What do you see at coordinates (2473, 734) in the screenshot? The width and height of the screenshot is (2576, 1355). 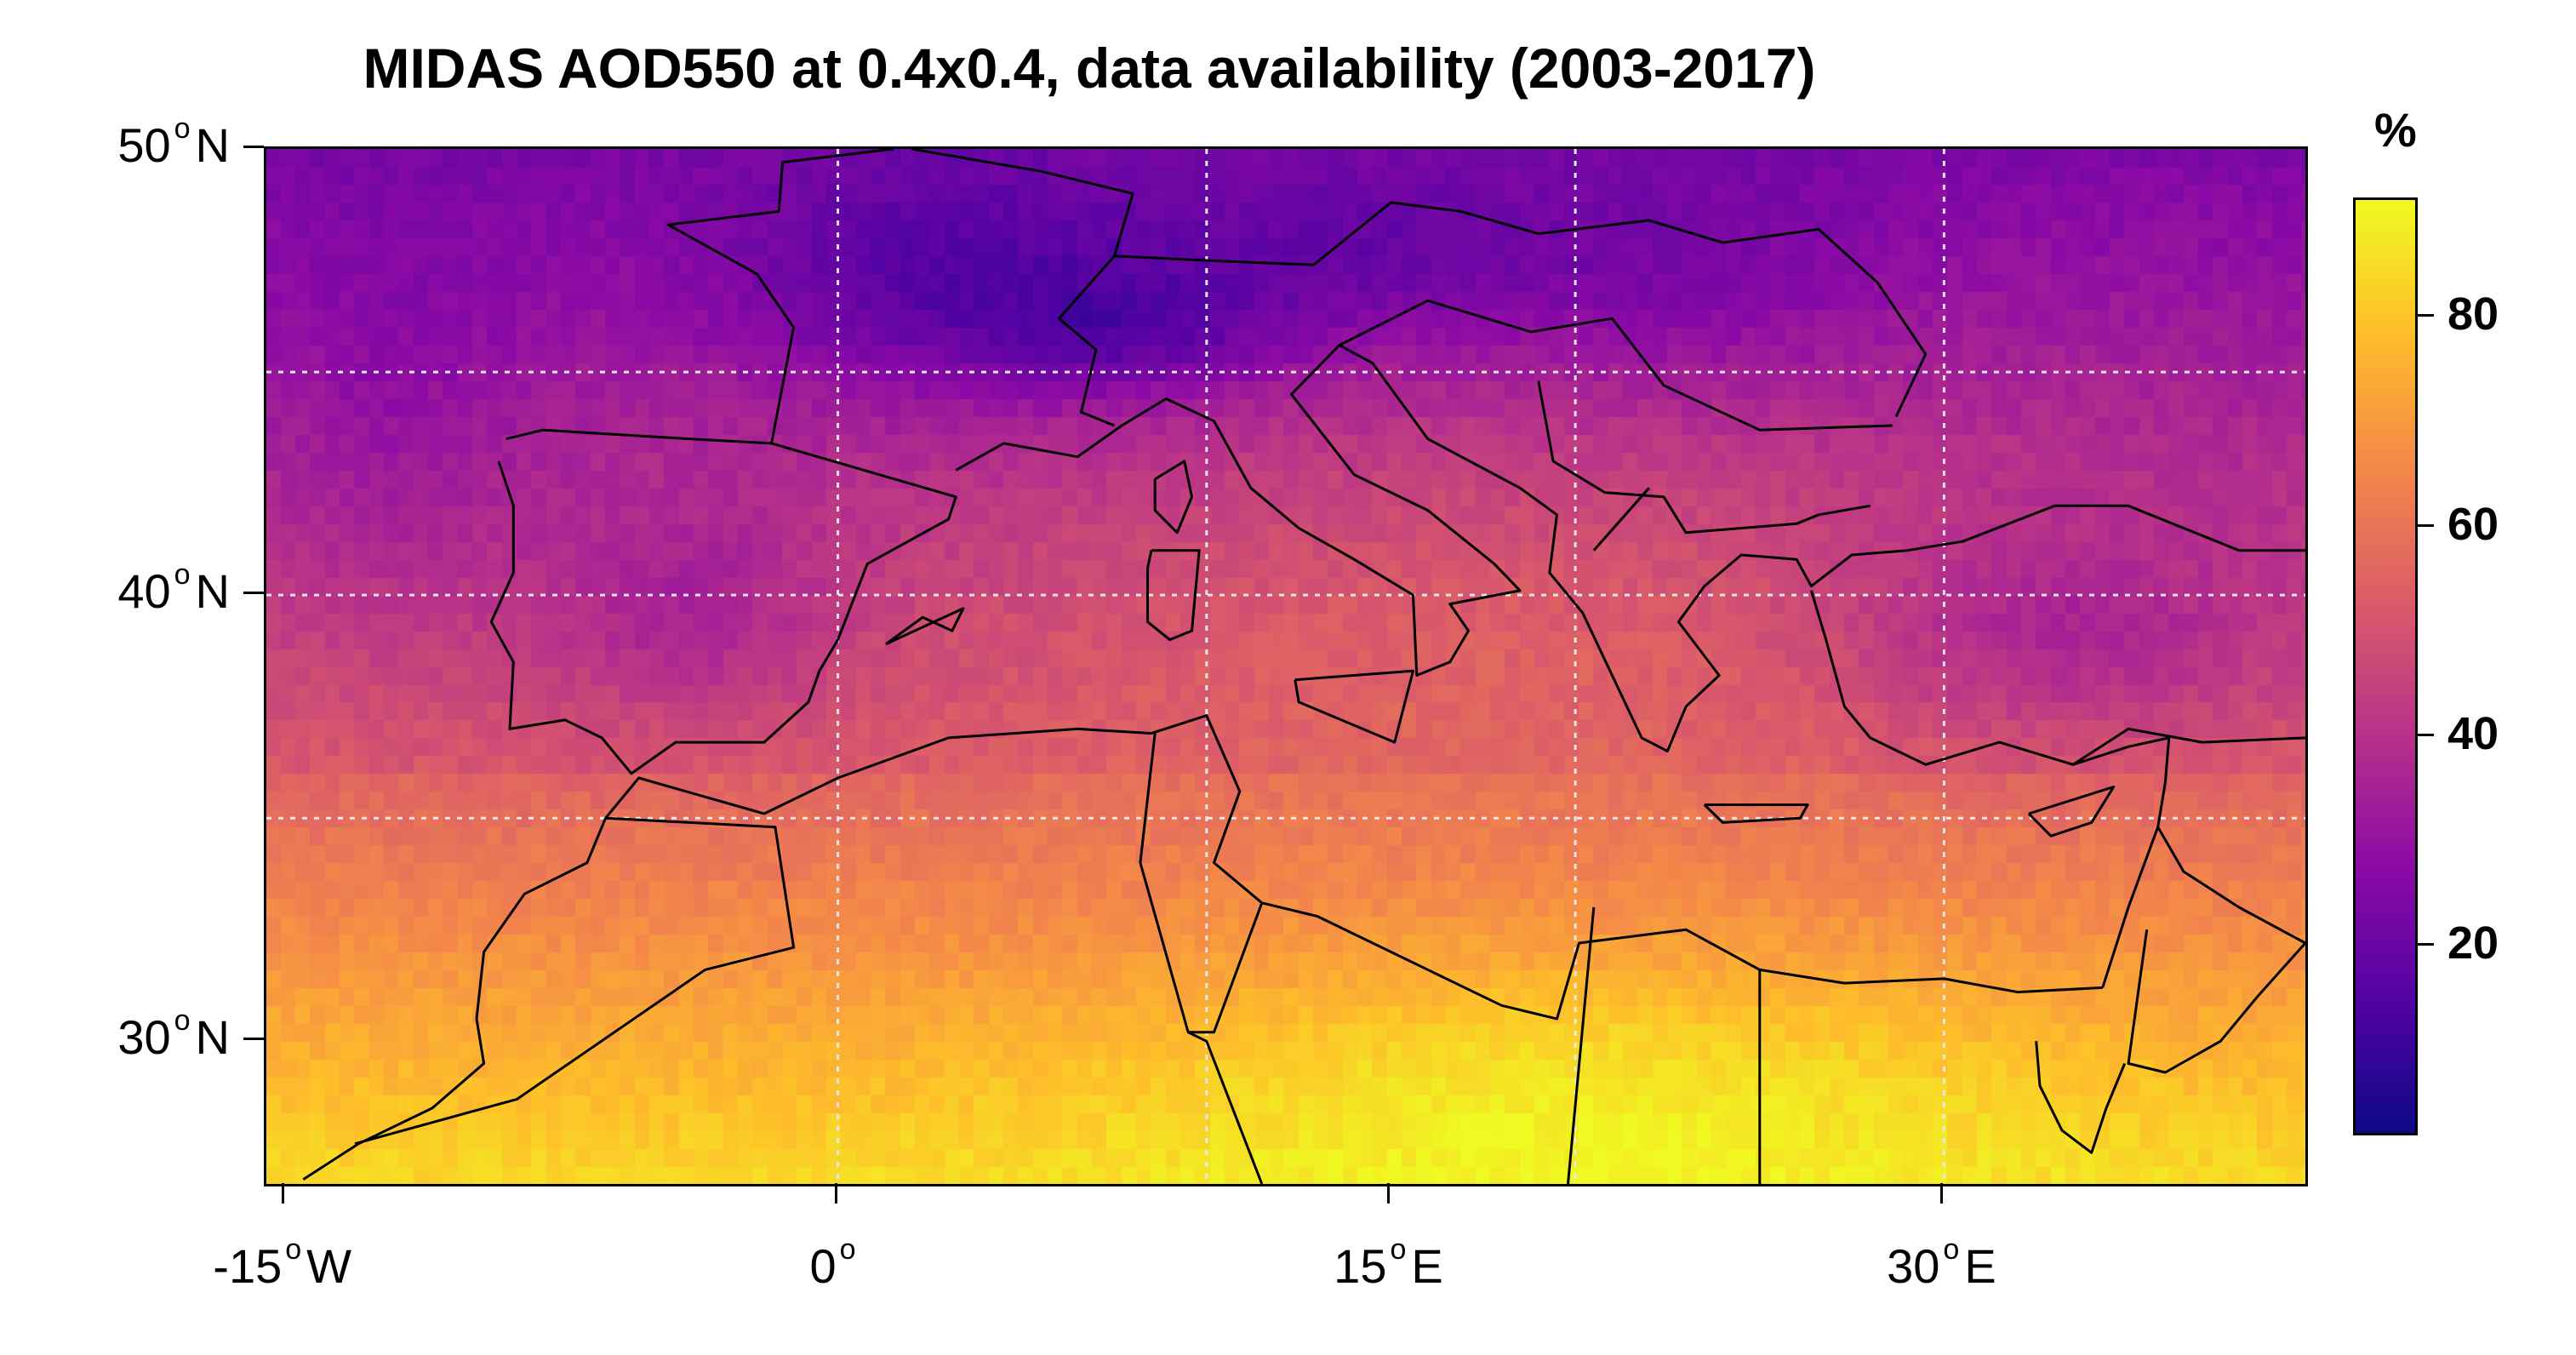 I see `colorbar-tick-label: 40` at bounding box center [2473, 734].